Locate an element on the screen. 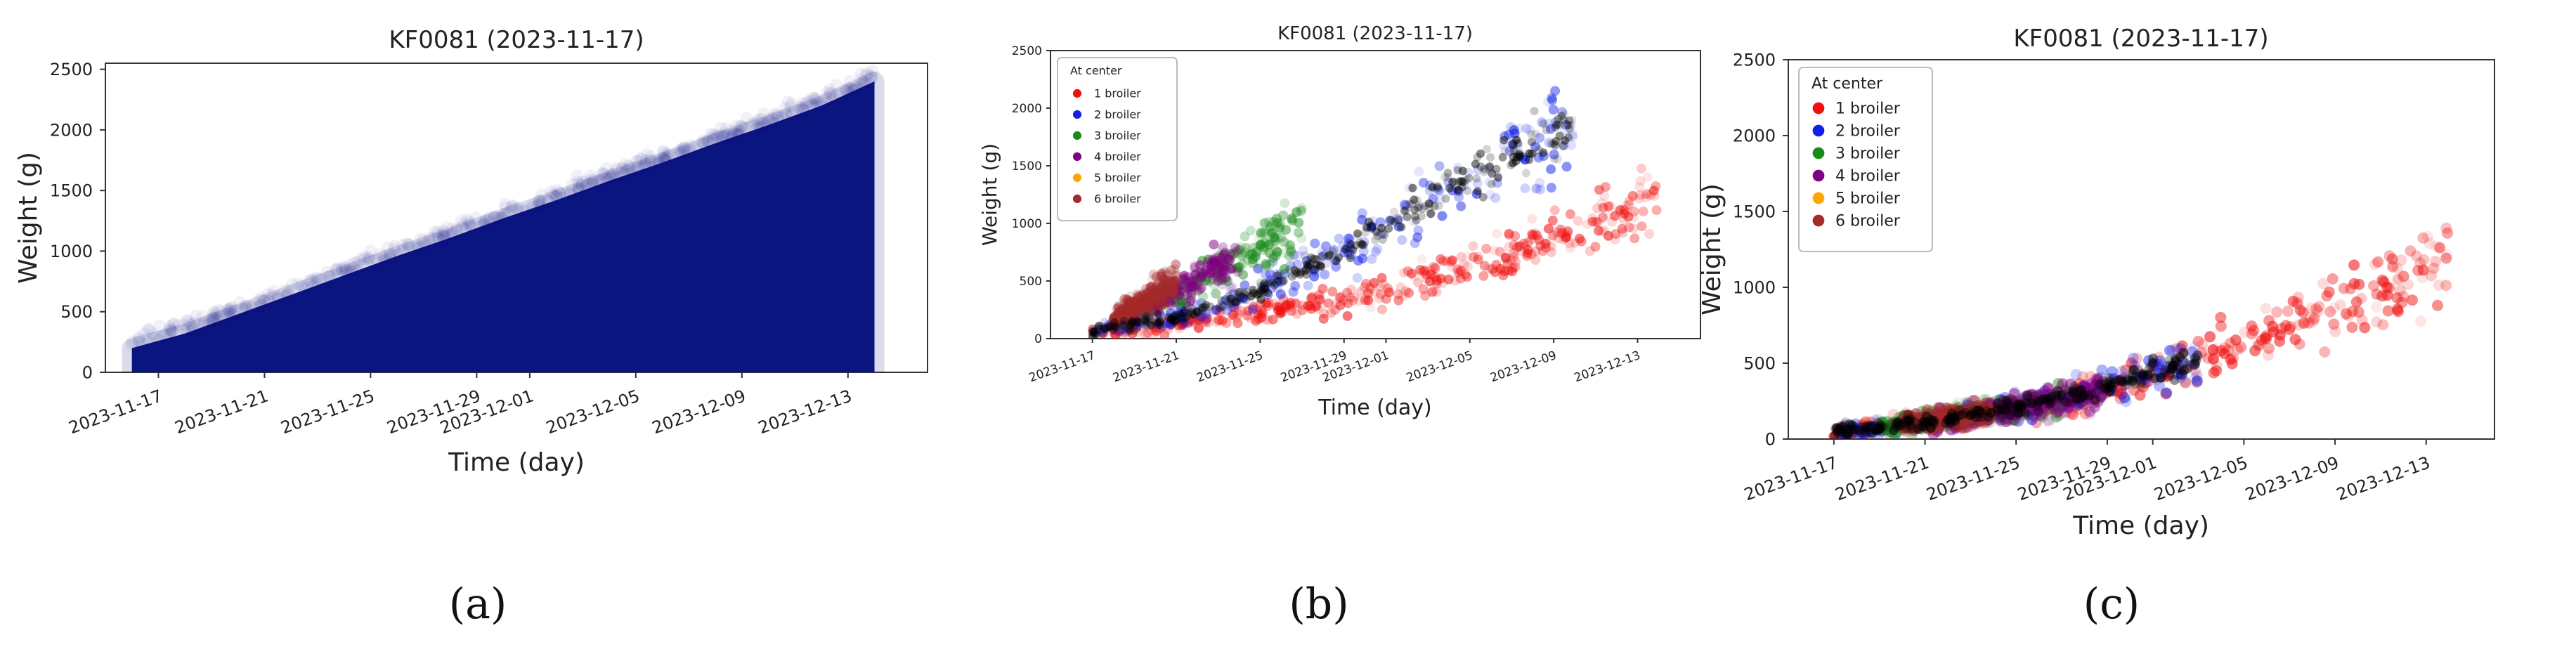  x-tick-label: 2023-11-21 is located at coordinates (1146, 367).